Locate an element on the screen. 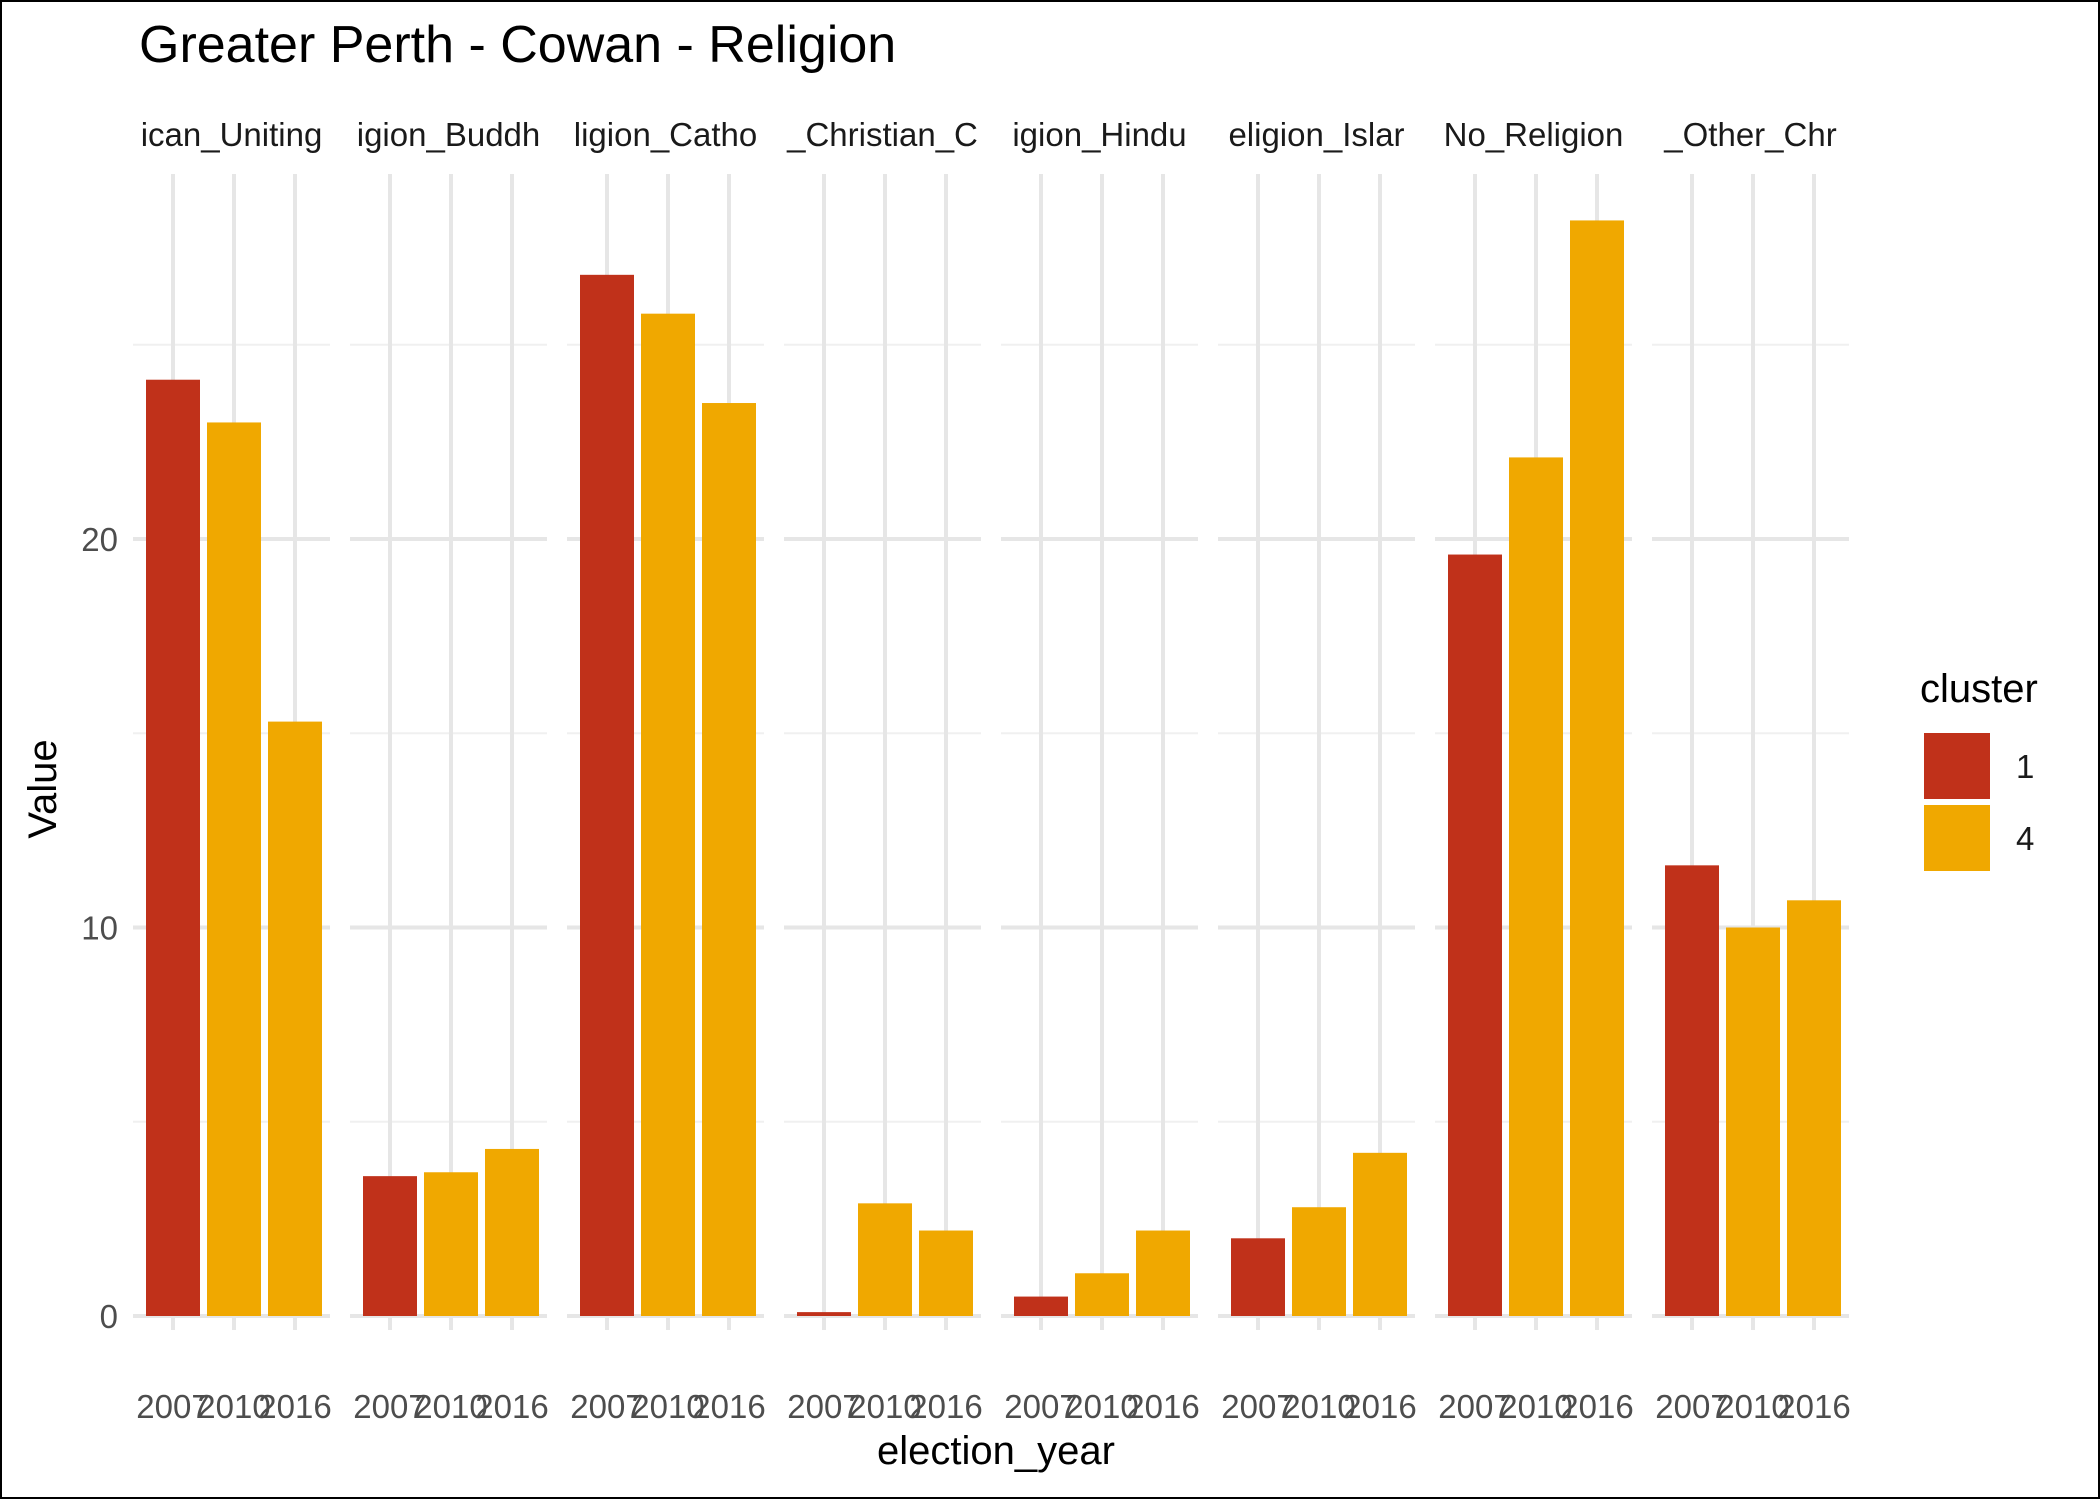  legend: cluster 14 is located at coordinates (1979, 769).